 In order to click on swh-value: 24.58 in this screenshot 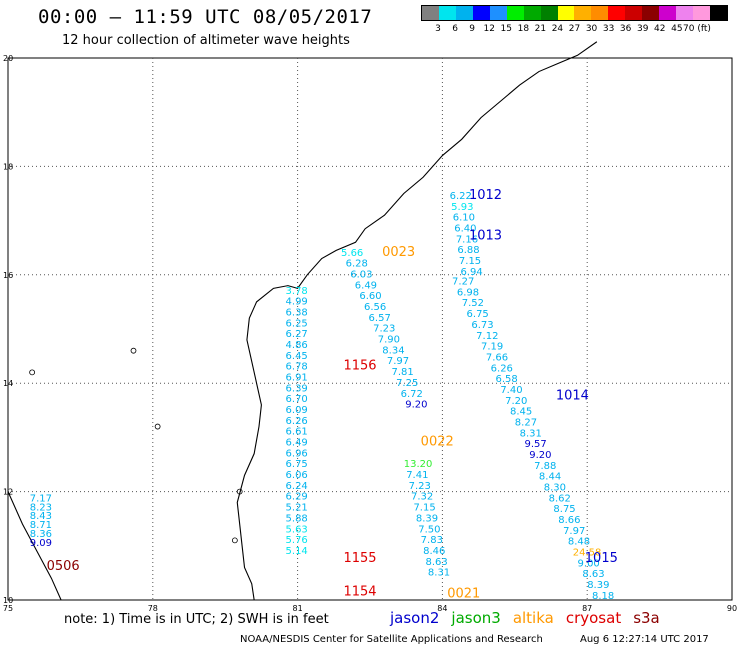, I will do `click(587, 553)`.